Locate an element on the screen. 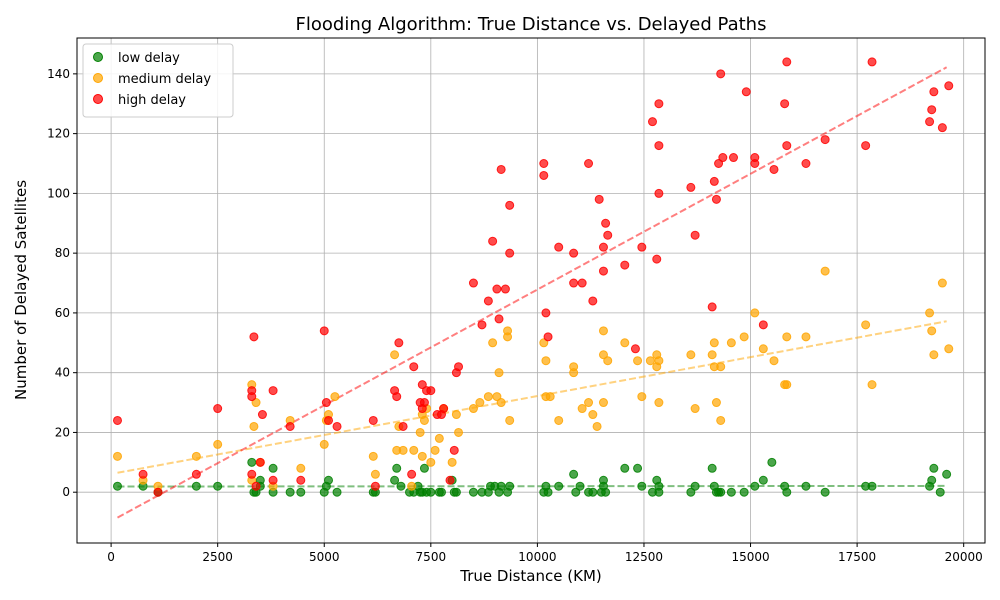 The height and width of the screenshot is (600, 1000). y-tick-label: 40 is located at coordinates (62, 373).